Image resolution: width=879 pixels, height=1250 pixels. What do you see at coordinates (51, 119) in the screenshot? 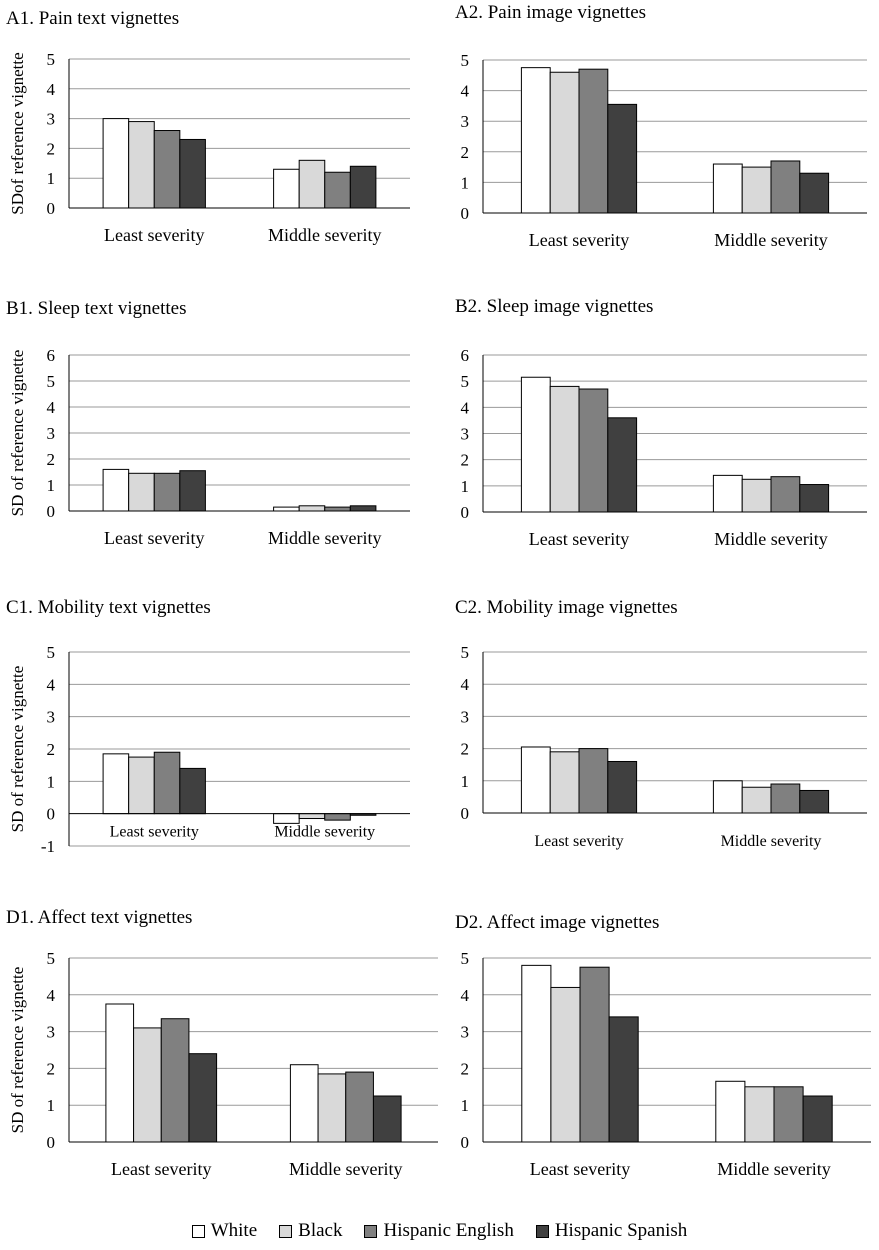
I see `panel-1-y-tick-label: 3` at bounding box center [51, 119].